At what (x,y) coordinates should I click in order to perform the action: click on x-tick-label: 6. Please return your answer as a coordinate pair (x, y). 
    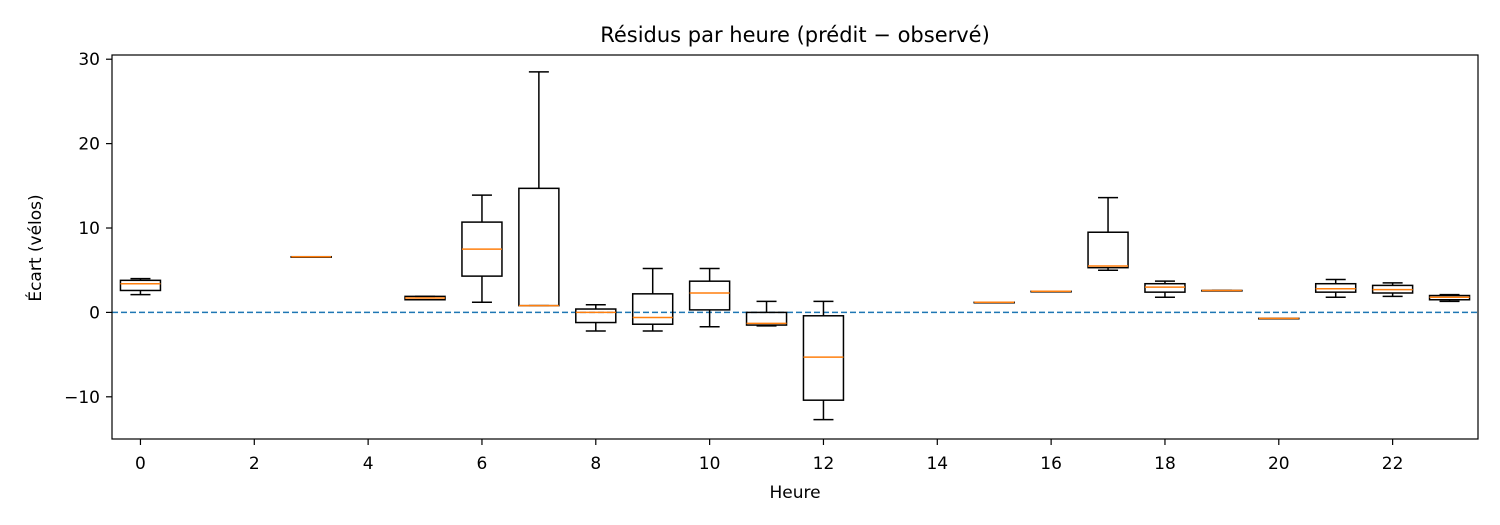
    Looking at the image, I should click on (482, 464).